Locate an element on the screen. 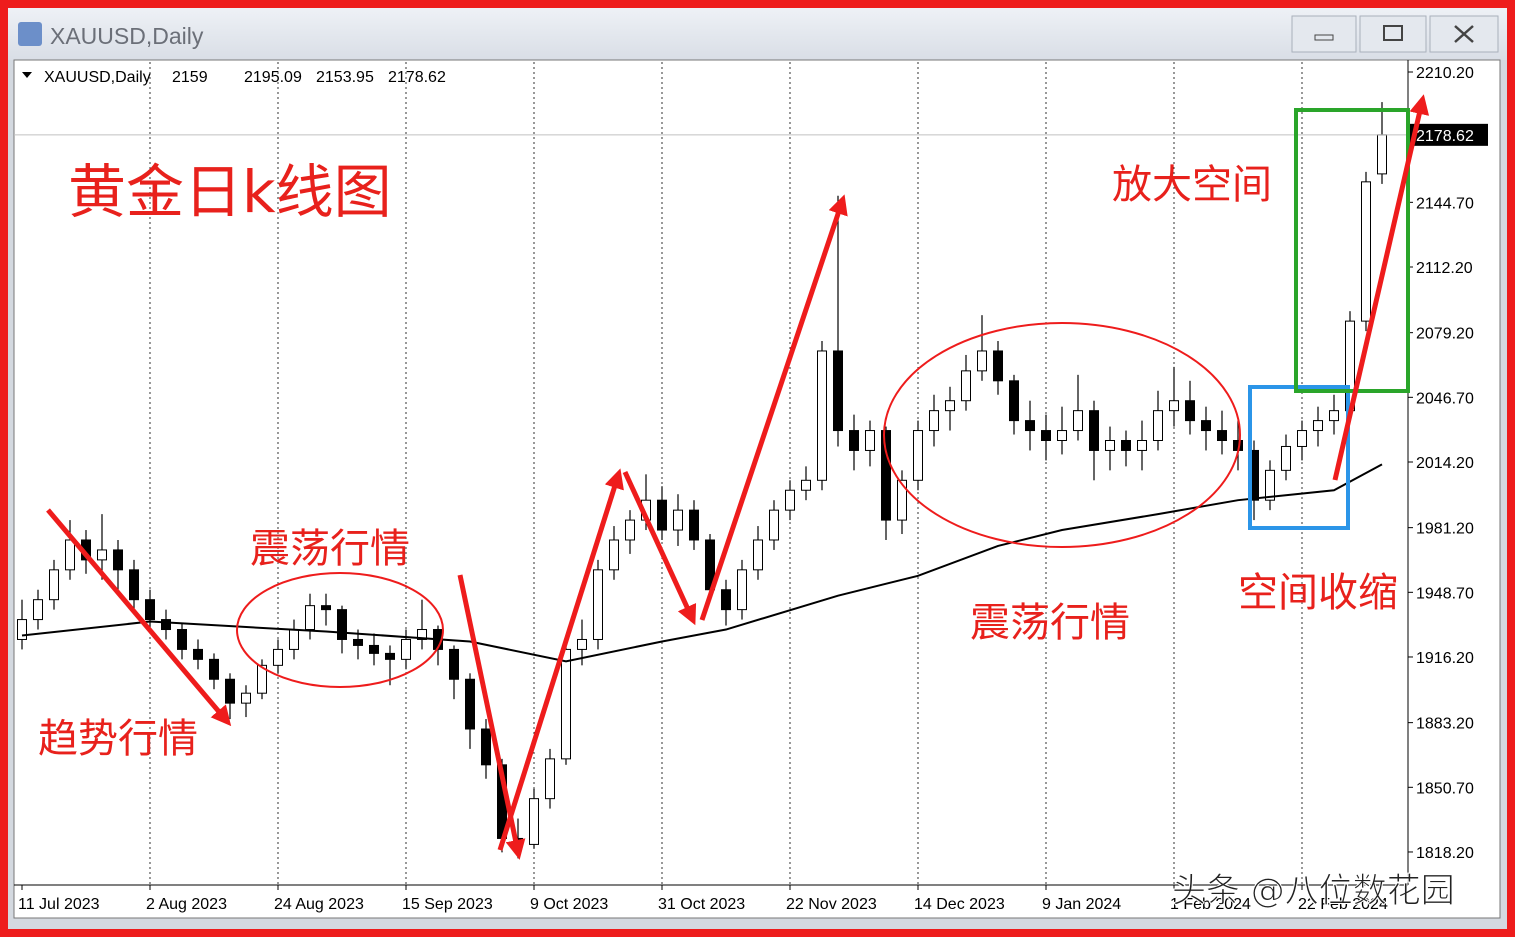 This screenshot has height=937, width=1515. x-tick-label: 1 Feb 2024 is located at coordinates (1210, 904).